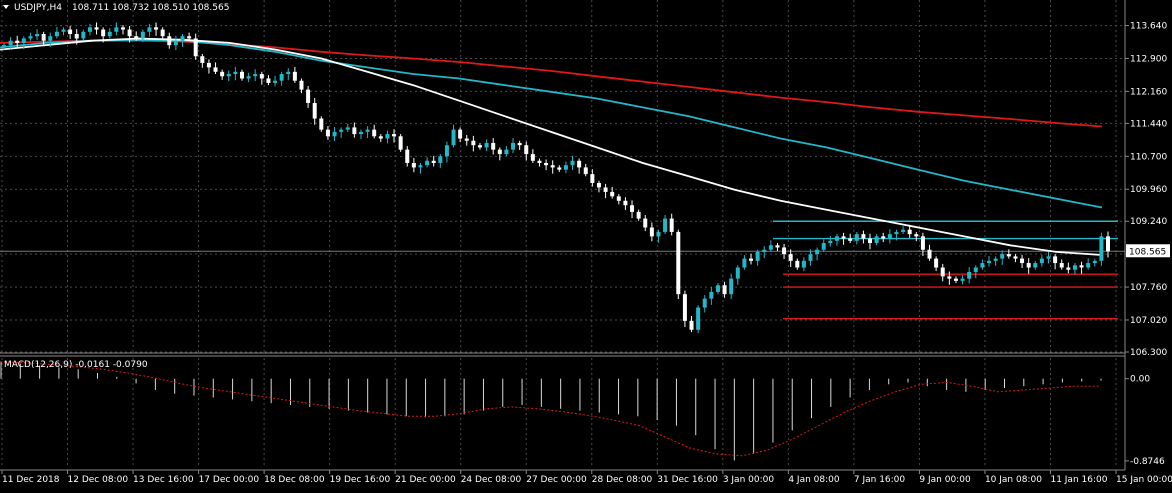  Describe the element at coordinates (1148, 157) in the screenshot. I see `price-tick-label: 110.700` at that location.